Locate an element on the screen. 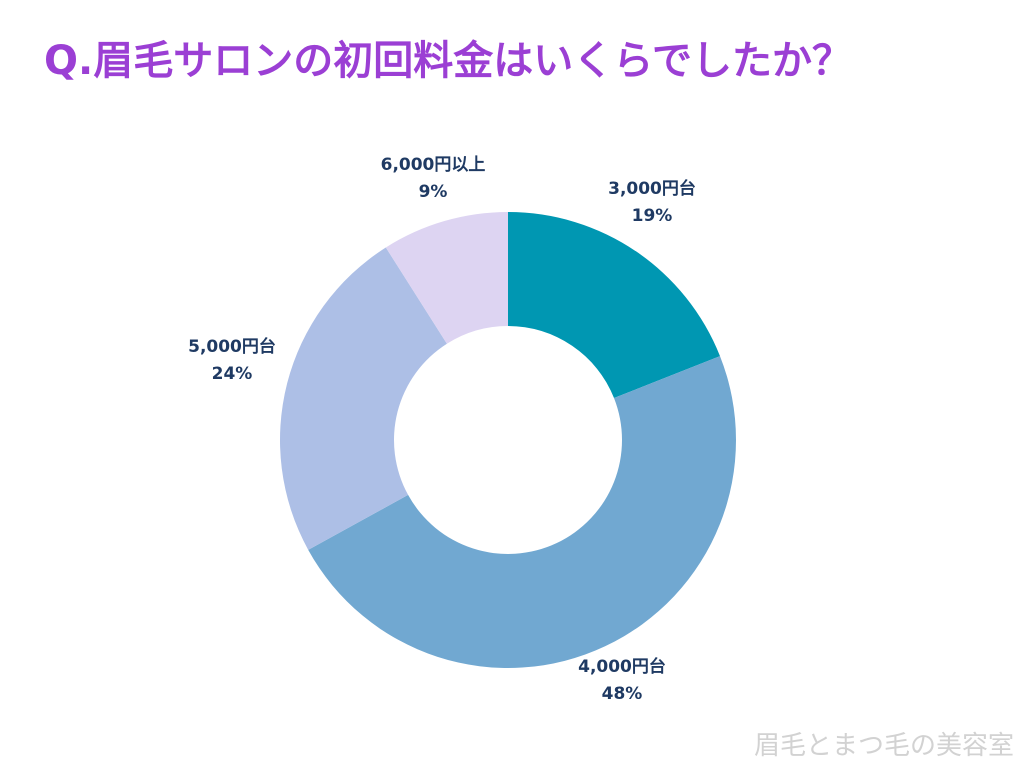 This screenshot has height=768, width=1024. slice-category-label-2: 4,000円台 is located at coordinates (622, 666).